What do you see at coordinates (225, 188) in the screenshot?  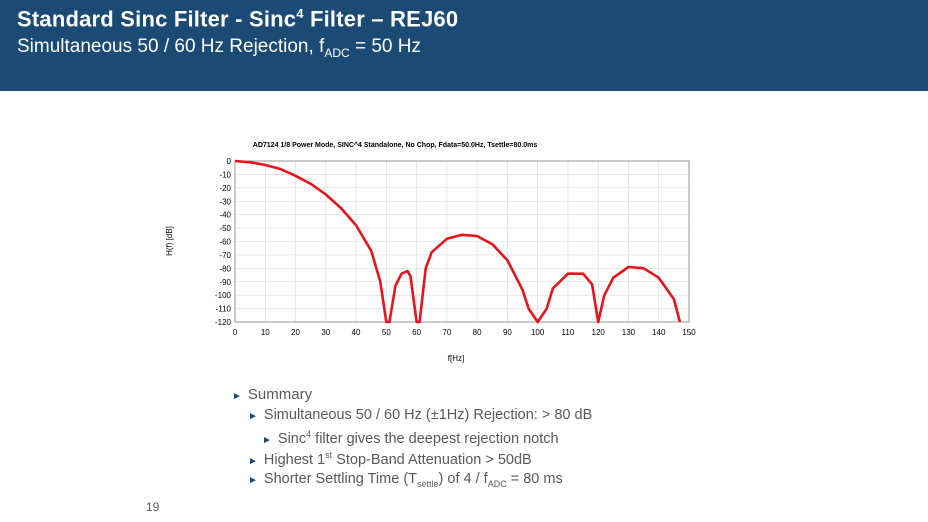 I see `y-tick-label: -20` at bounding box center [225, 188].